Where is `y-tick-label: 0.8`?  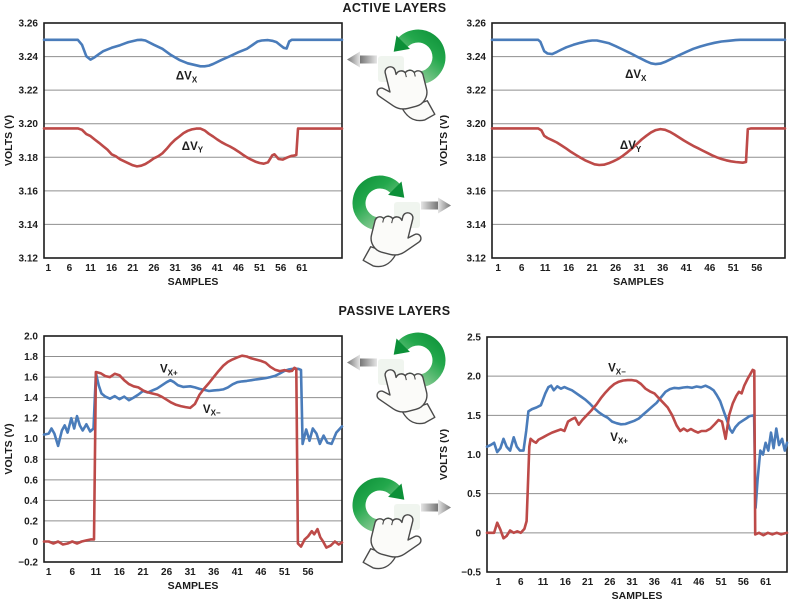 y-tick-label: 0.8 is located at coordinates (31, 460).